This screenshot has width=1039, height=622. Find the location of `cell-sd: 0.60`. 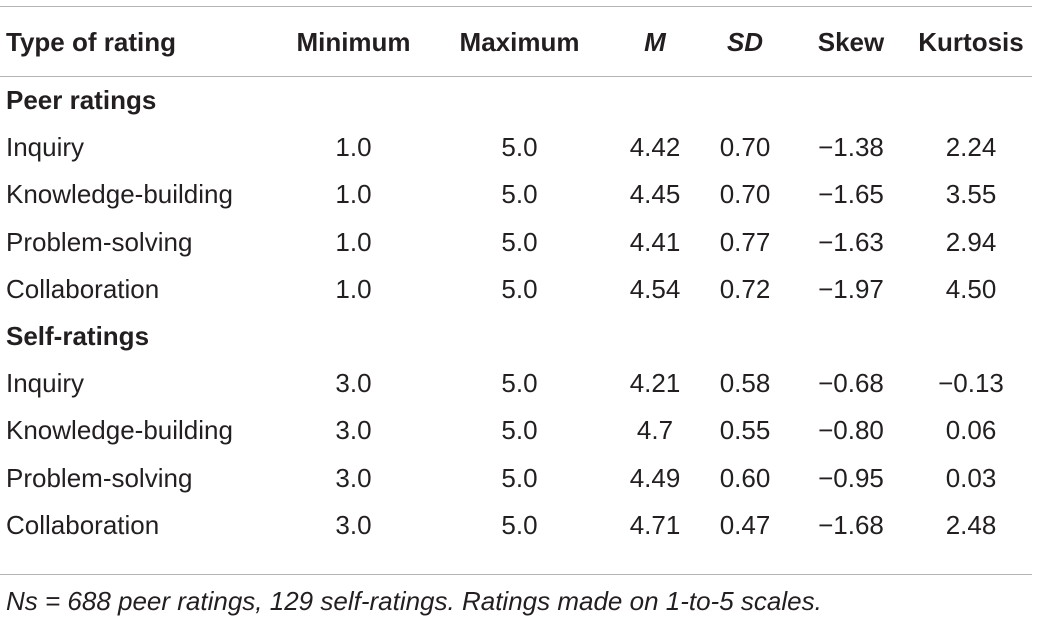

cell-sd: 0.60 is located at coordinates (745, 477).